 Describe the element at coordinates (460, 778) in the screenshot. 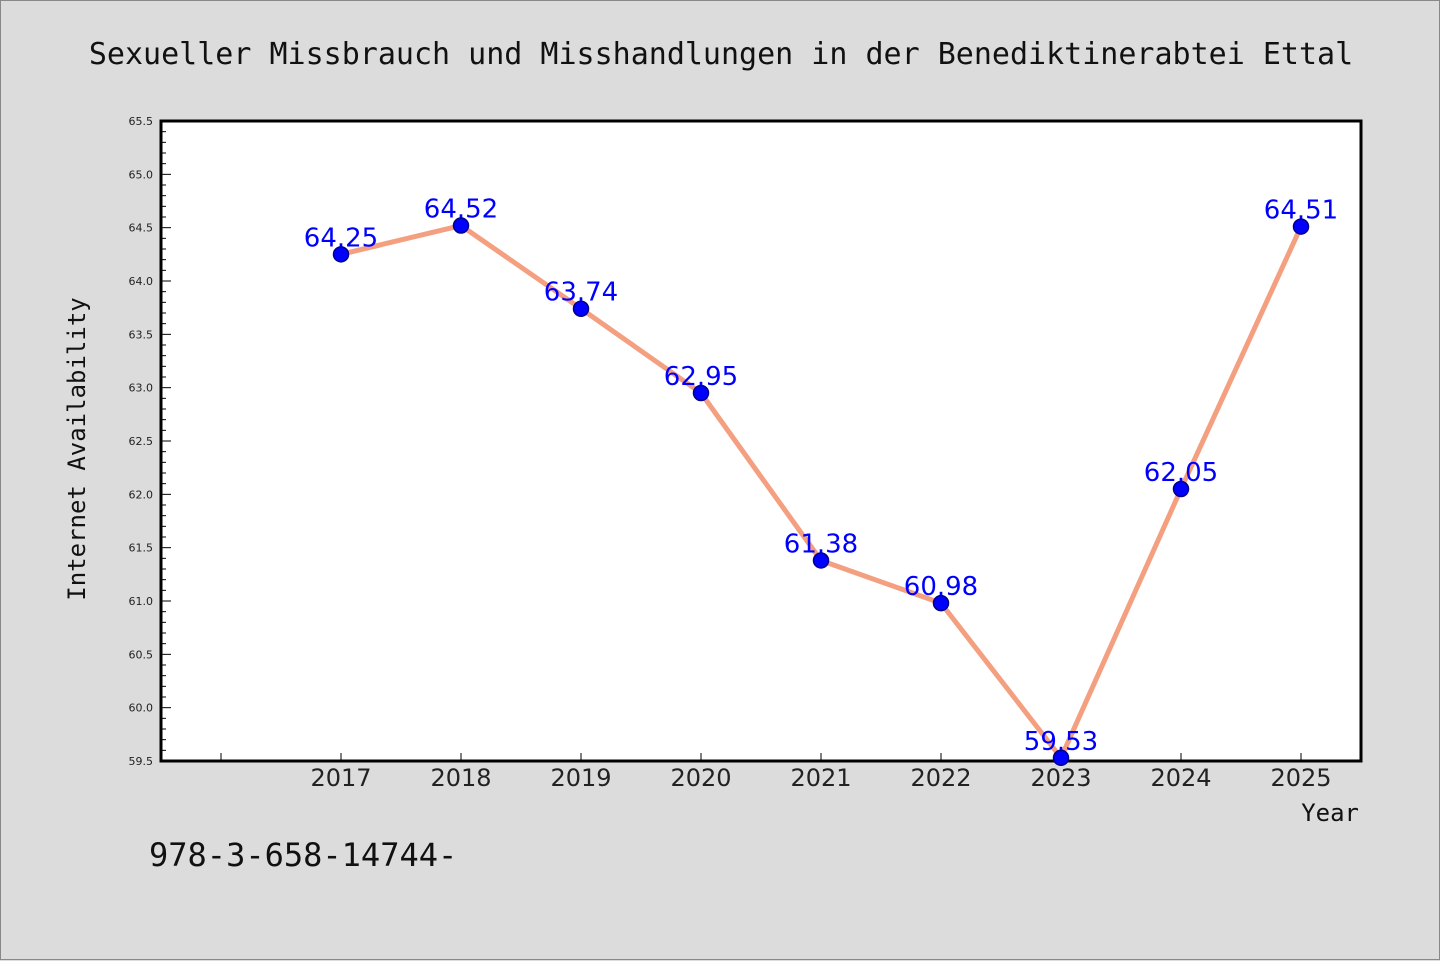

I see `x-tick-label: 2018` at that location.